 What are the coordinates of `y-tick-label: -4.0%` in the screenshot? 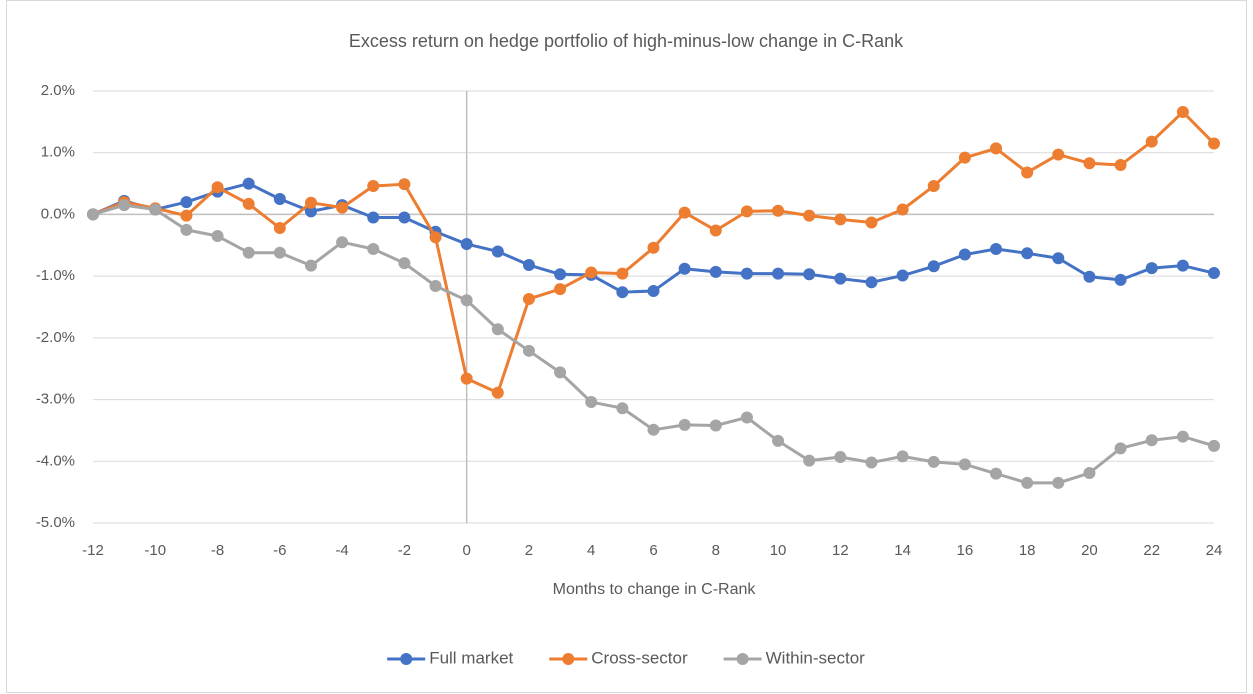 It's located at (55, 460).